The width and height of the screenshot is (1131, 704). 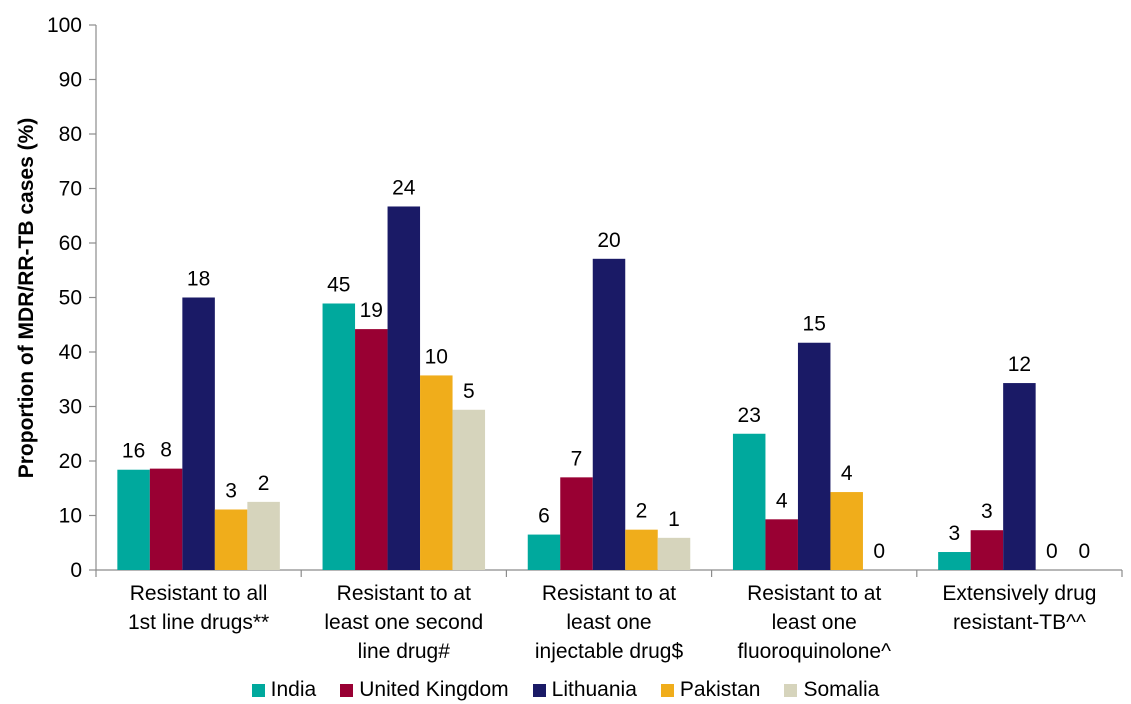 What do you see at coordinates (293, 689) in the screenshot?
I see `legend-label: India` at bounding box center [293, 689].